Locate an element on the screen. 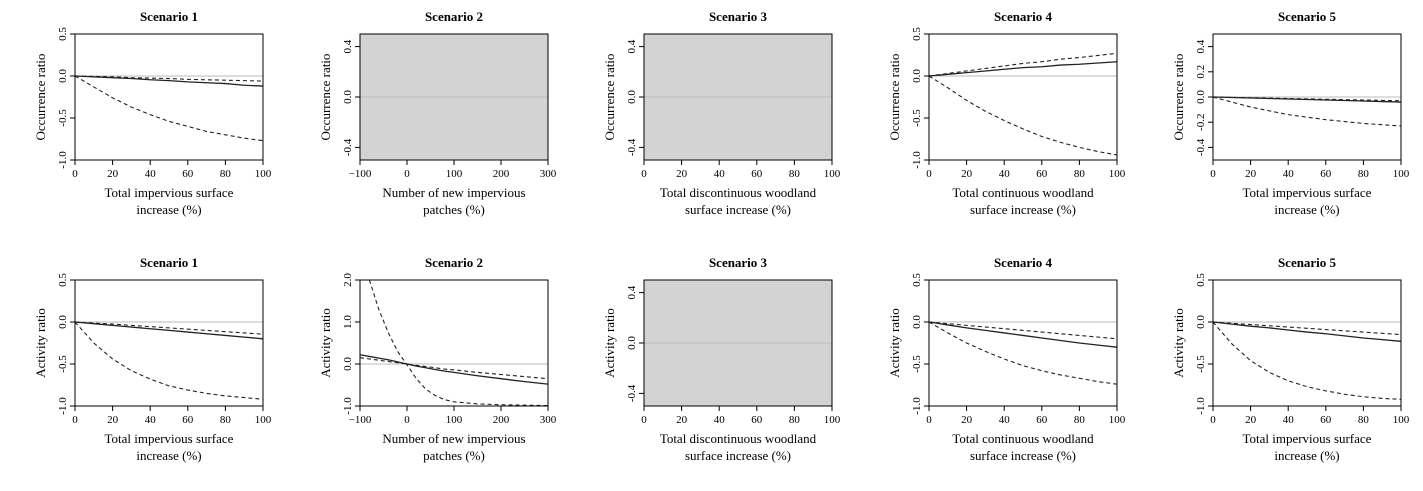 This screenshot has width=1423, height=491. x-axis-label: Number of new impervious is located at coordinates (453, 437).